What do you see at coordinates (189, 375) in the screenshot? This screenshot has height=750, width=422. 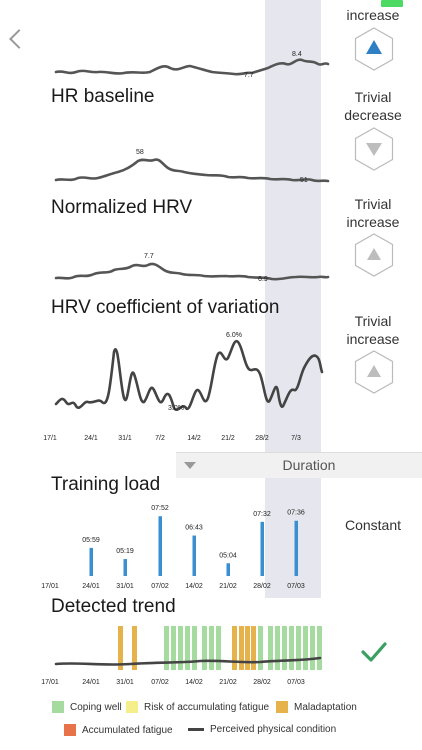 I see `hrv-cv-line` at bounding box center [189, 375].